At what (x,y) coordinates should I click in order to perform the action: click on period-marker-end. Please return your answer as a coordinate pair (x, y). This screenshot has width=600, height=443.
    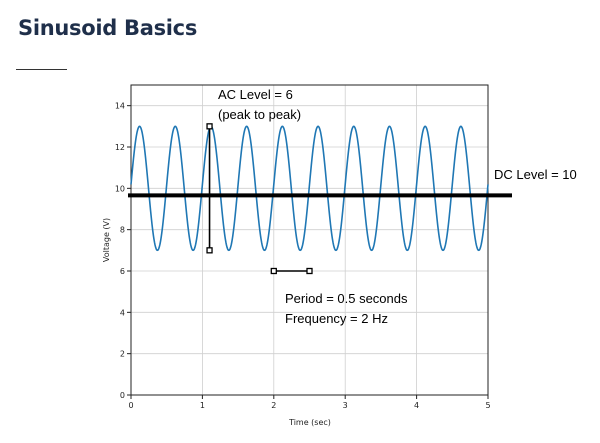
    Looking at the image, I should click on (309, 271).